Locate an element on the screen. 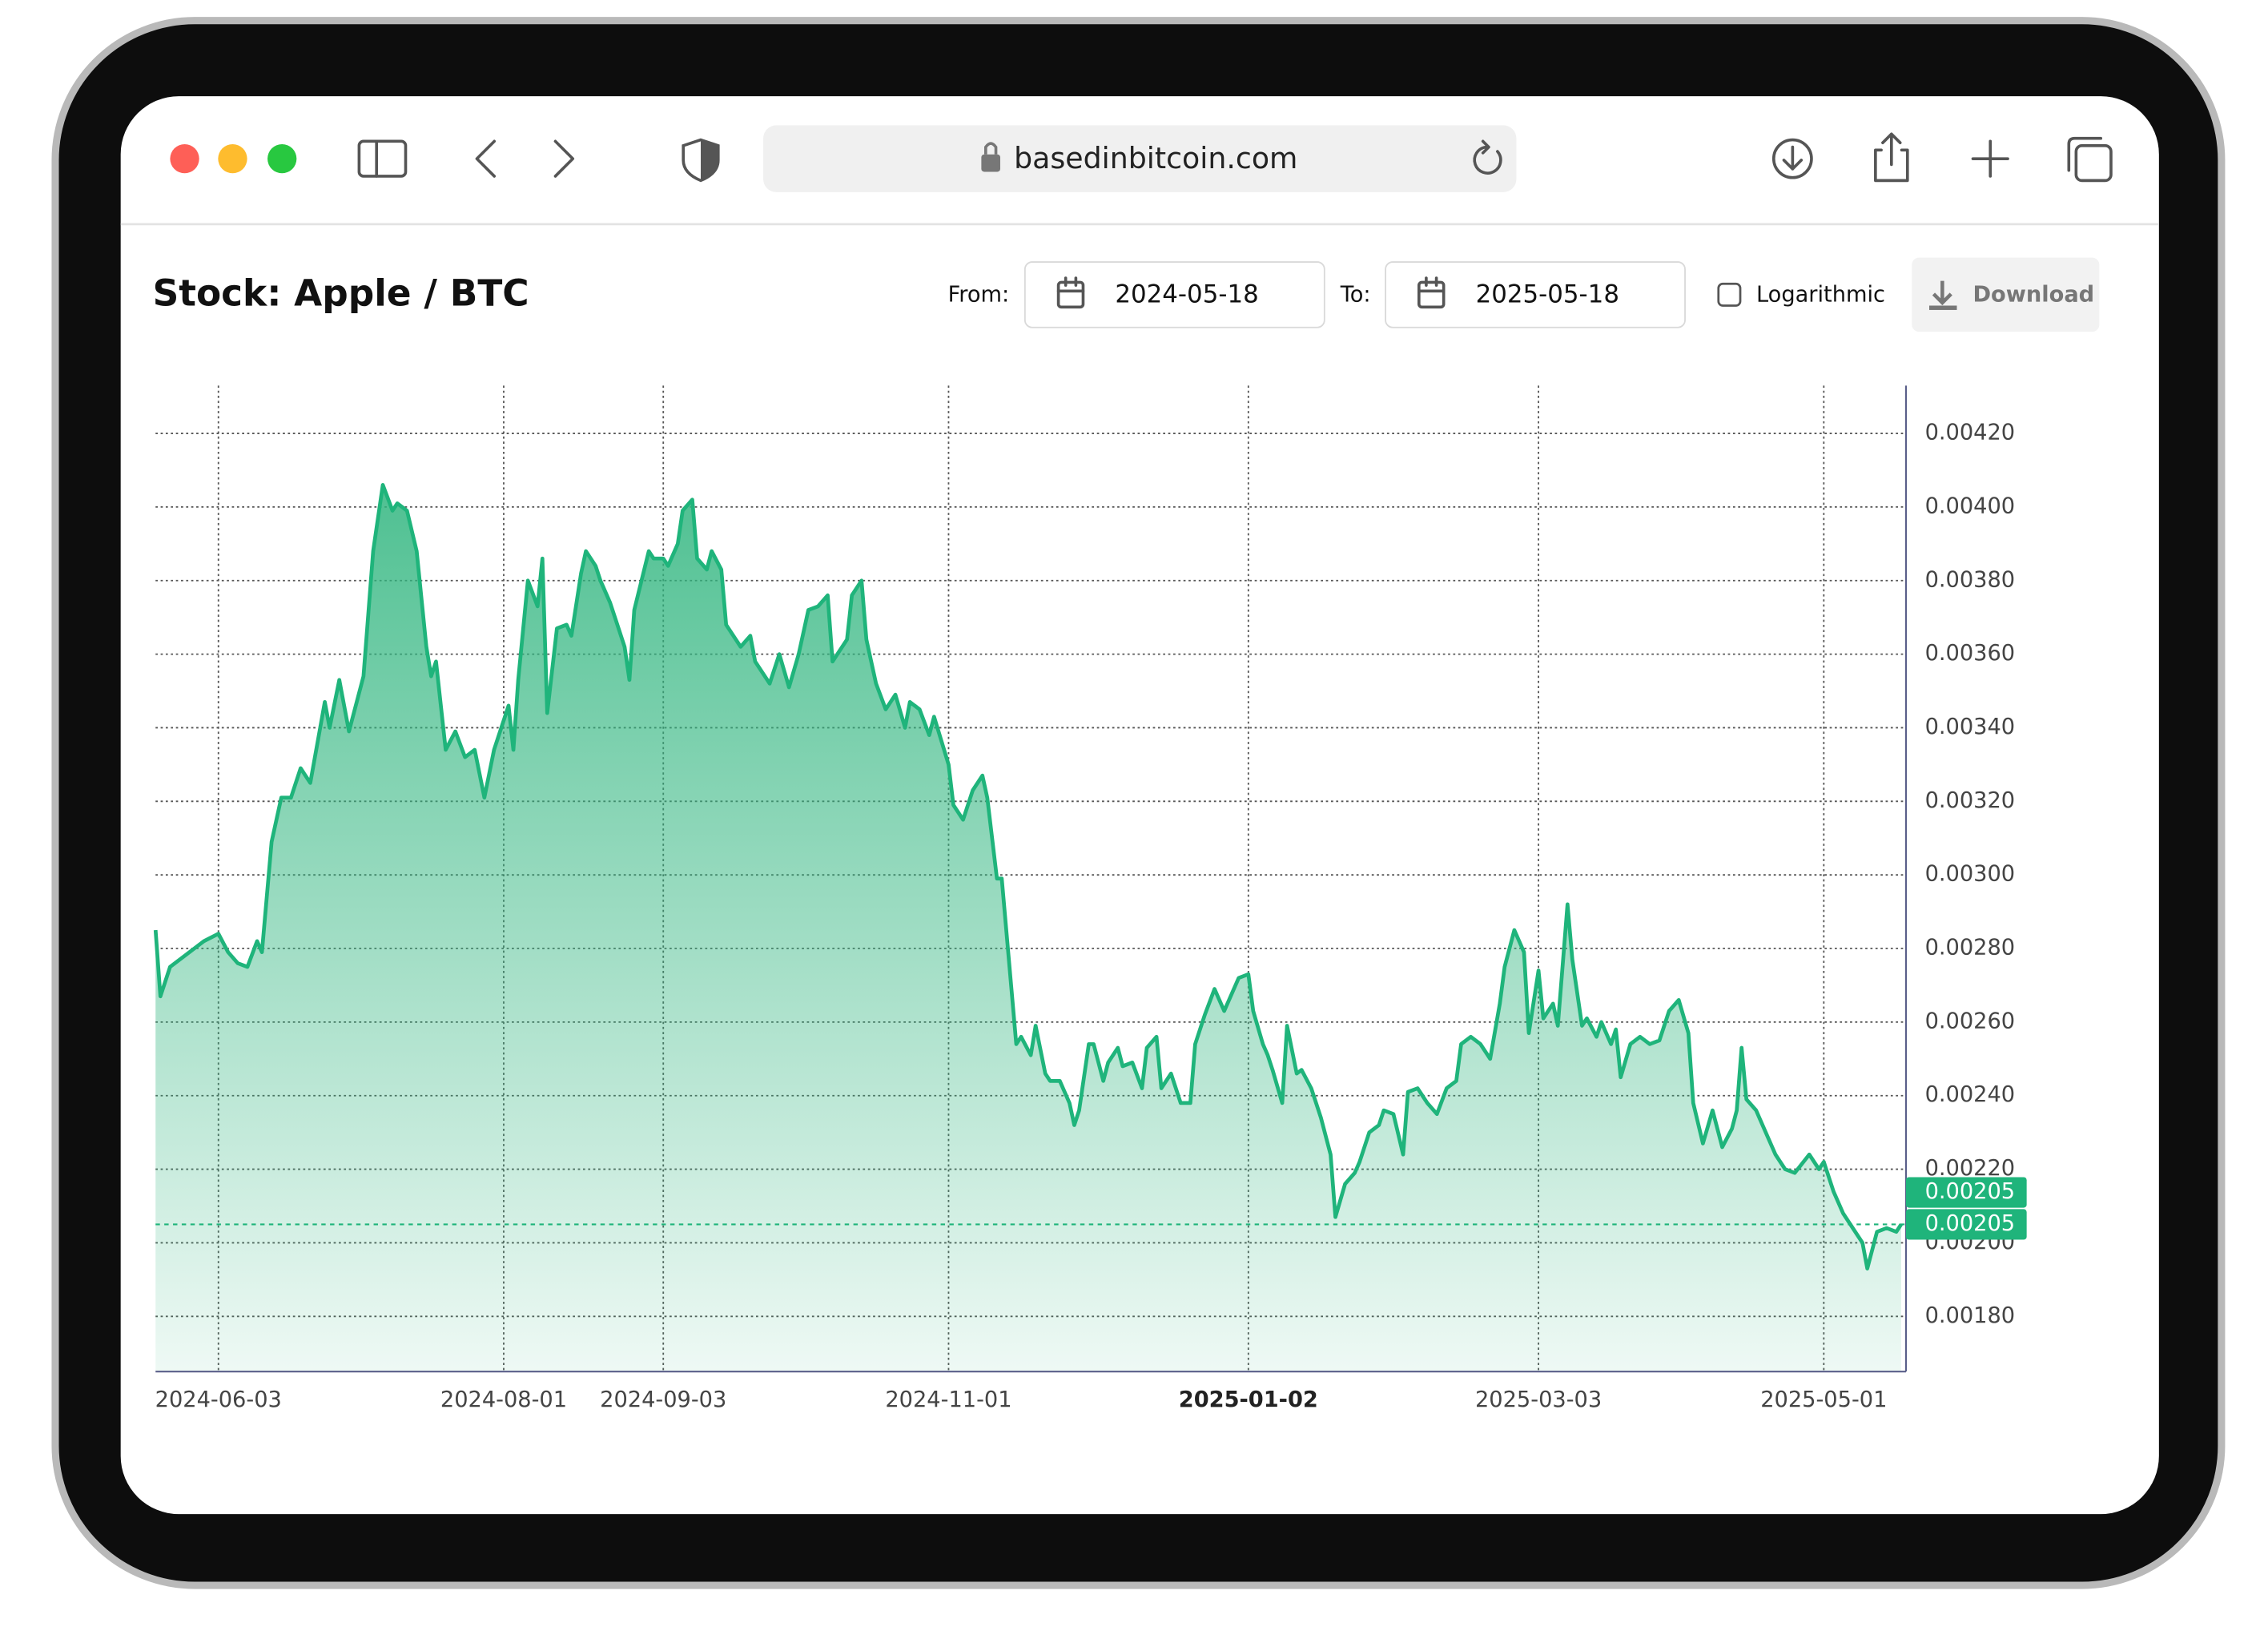 Image resolution: width=2268 pixels, height=1651 pixels. to-label: To: is located at coordinates (1355, 294).